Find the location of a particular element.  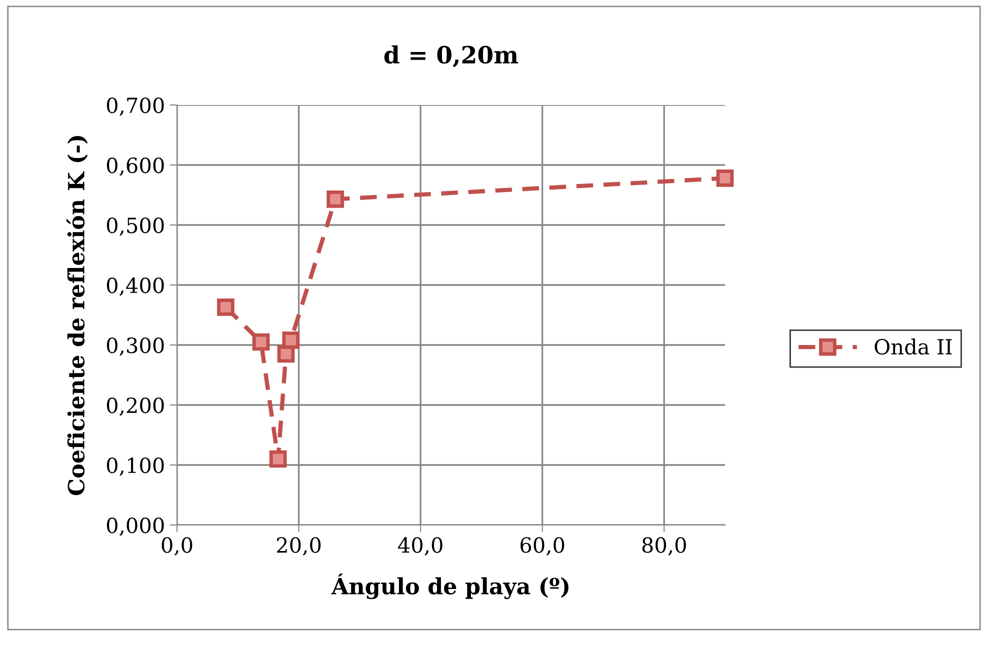

y-tick-label: 0,600 is located at coordinates (135, 166).